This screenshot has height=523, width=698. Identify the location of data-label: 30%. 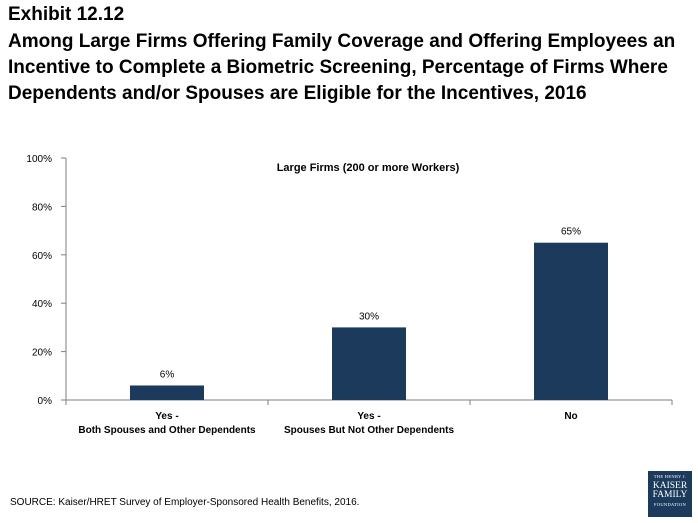
(369, 316).